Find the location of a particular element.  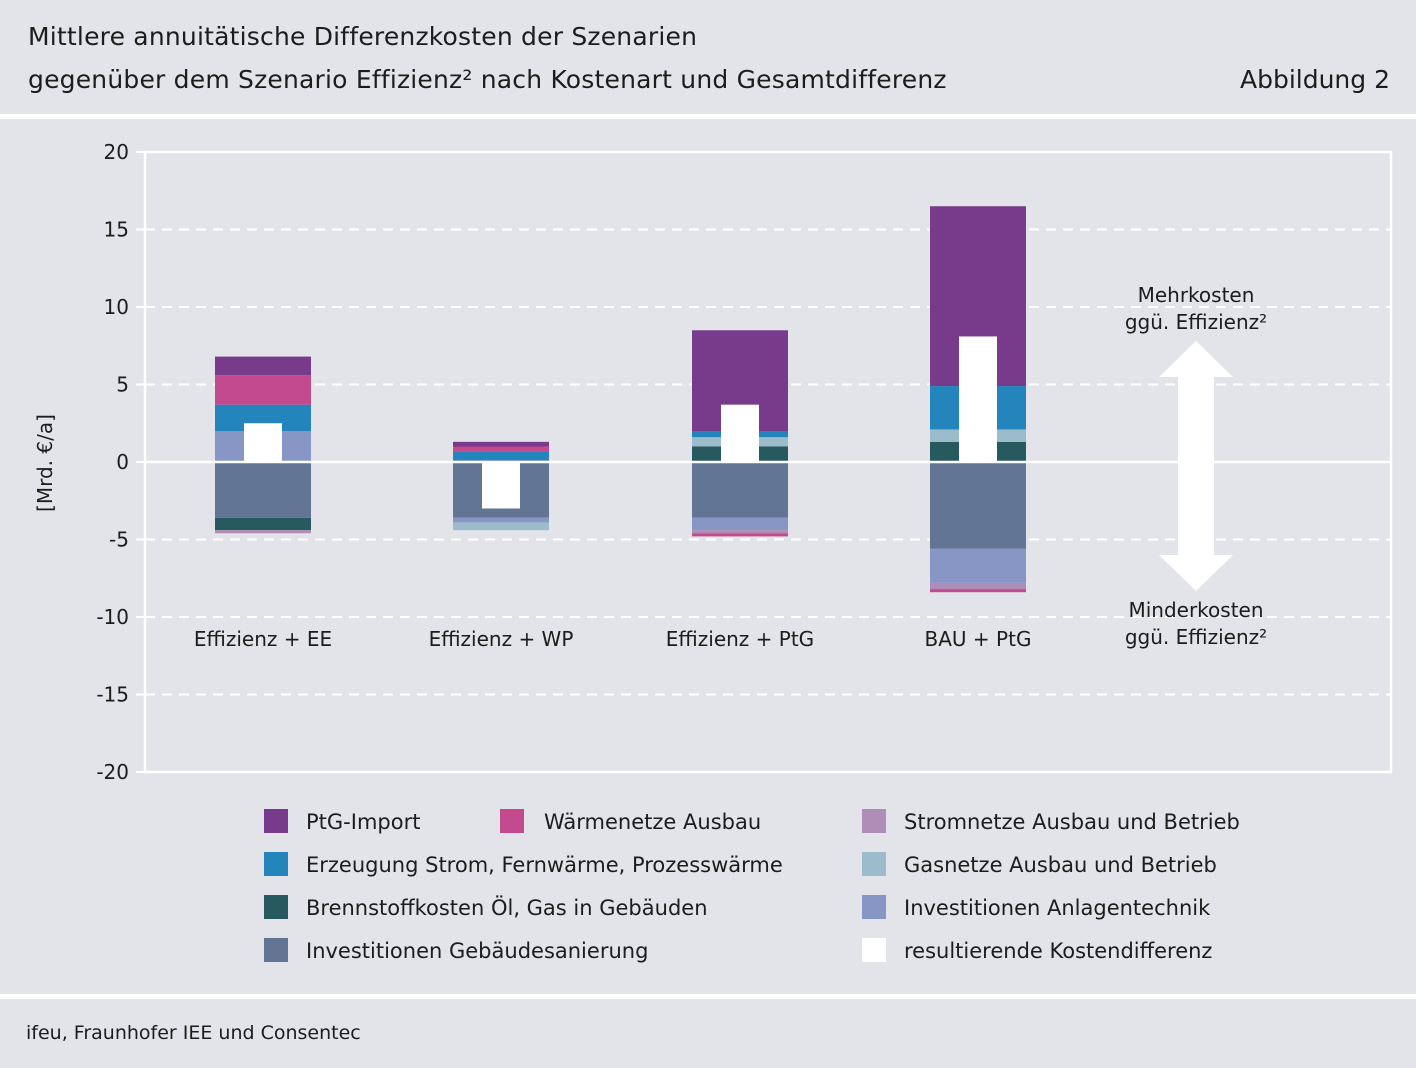

legend-swatch-stromnetze-ausbau-und-betrieb is located at coordinates (874, 821).